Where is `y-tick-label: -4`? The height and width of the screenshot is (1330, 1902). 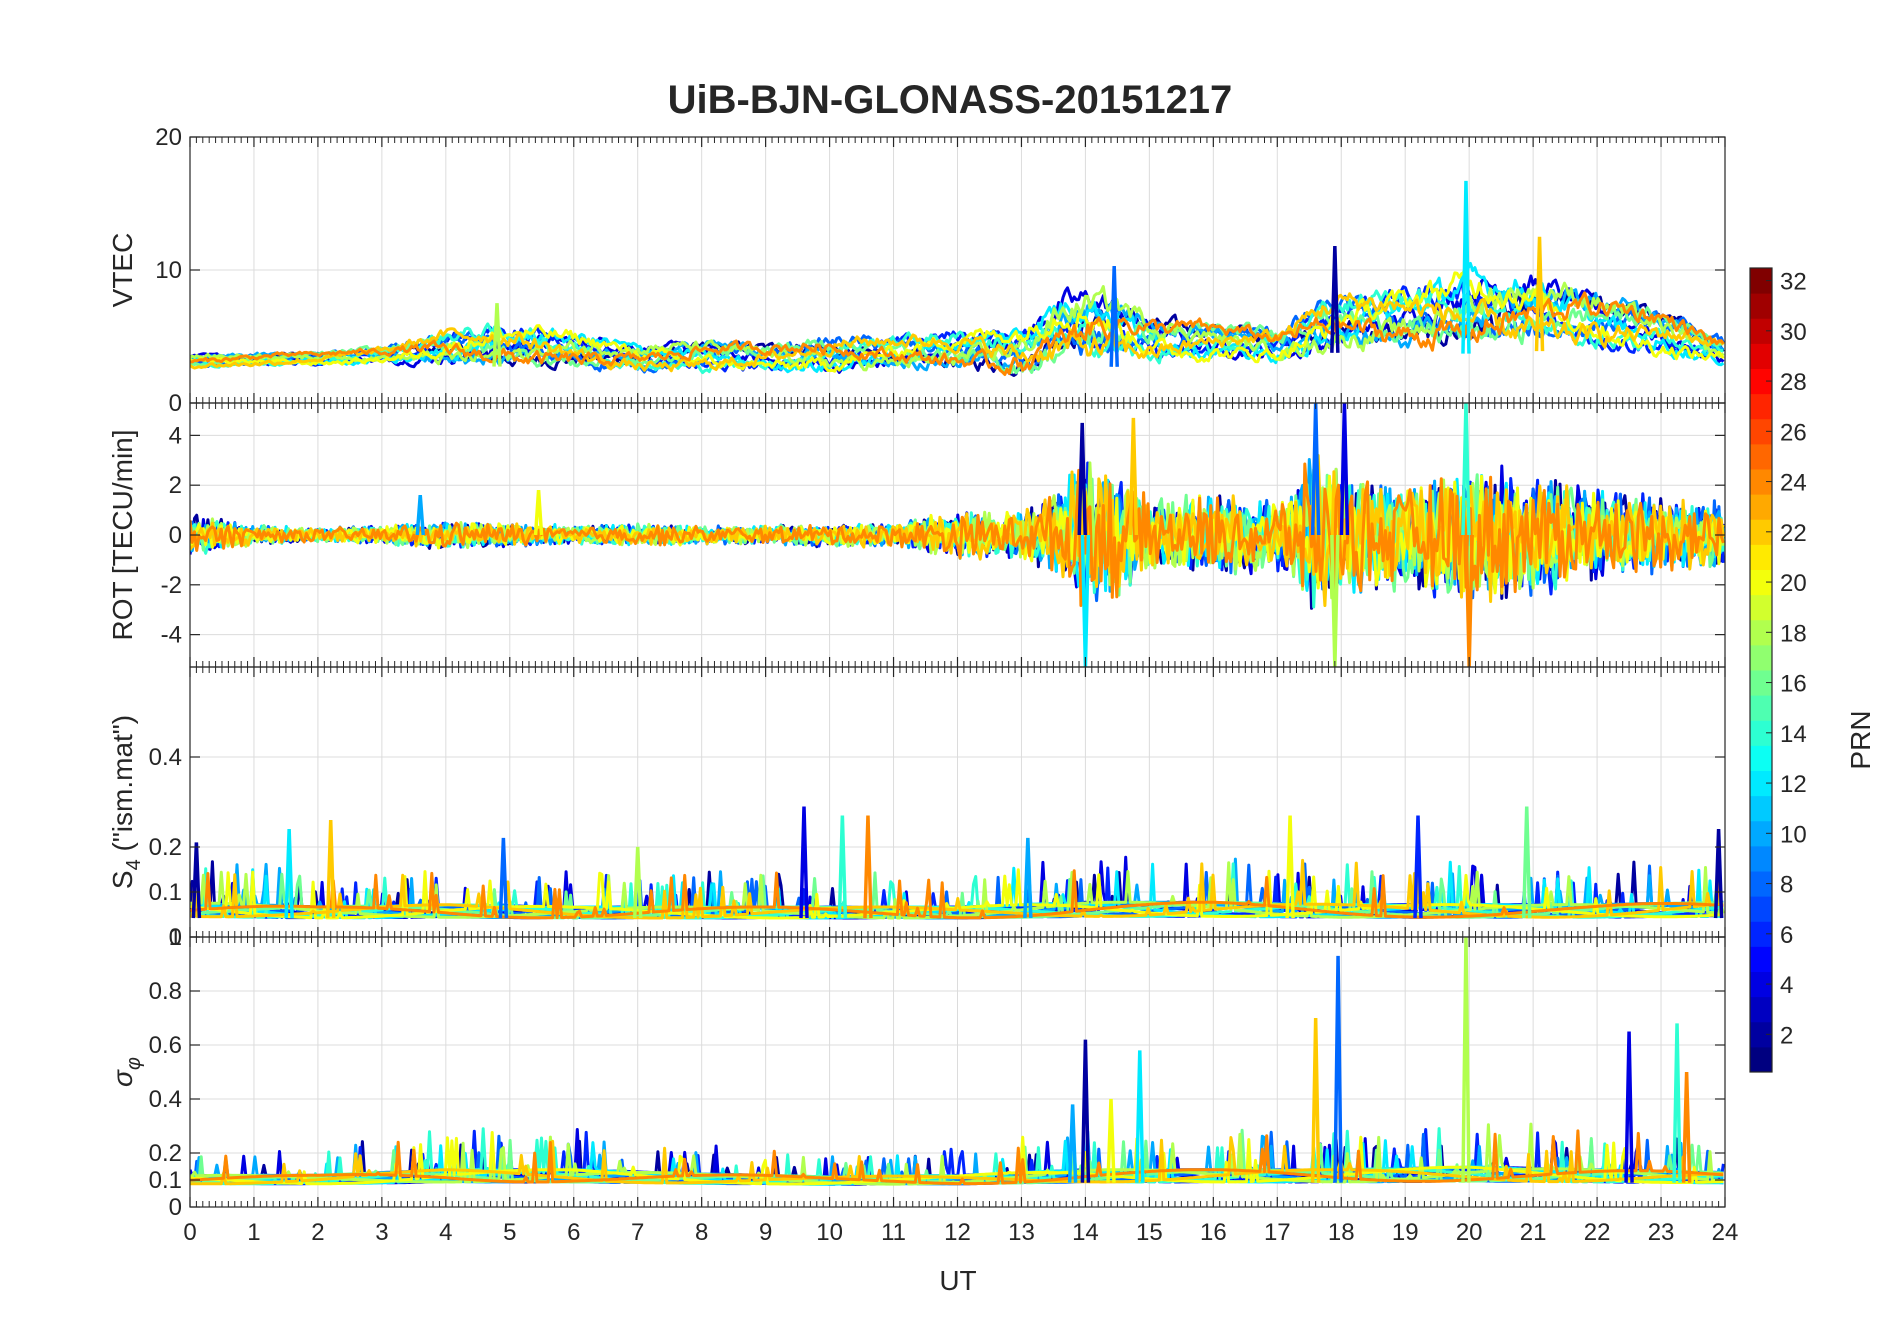
y-tick-label: -4 is located at coordinates (171, 635).